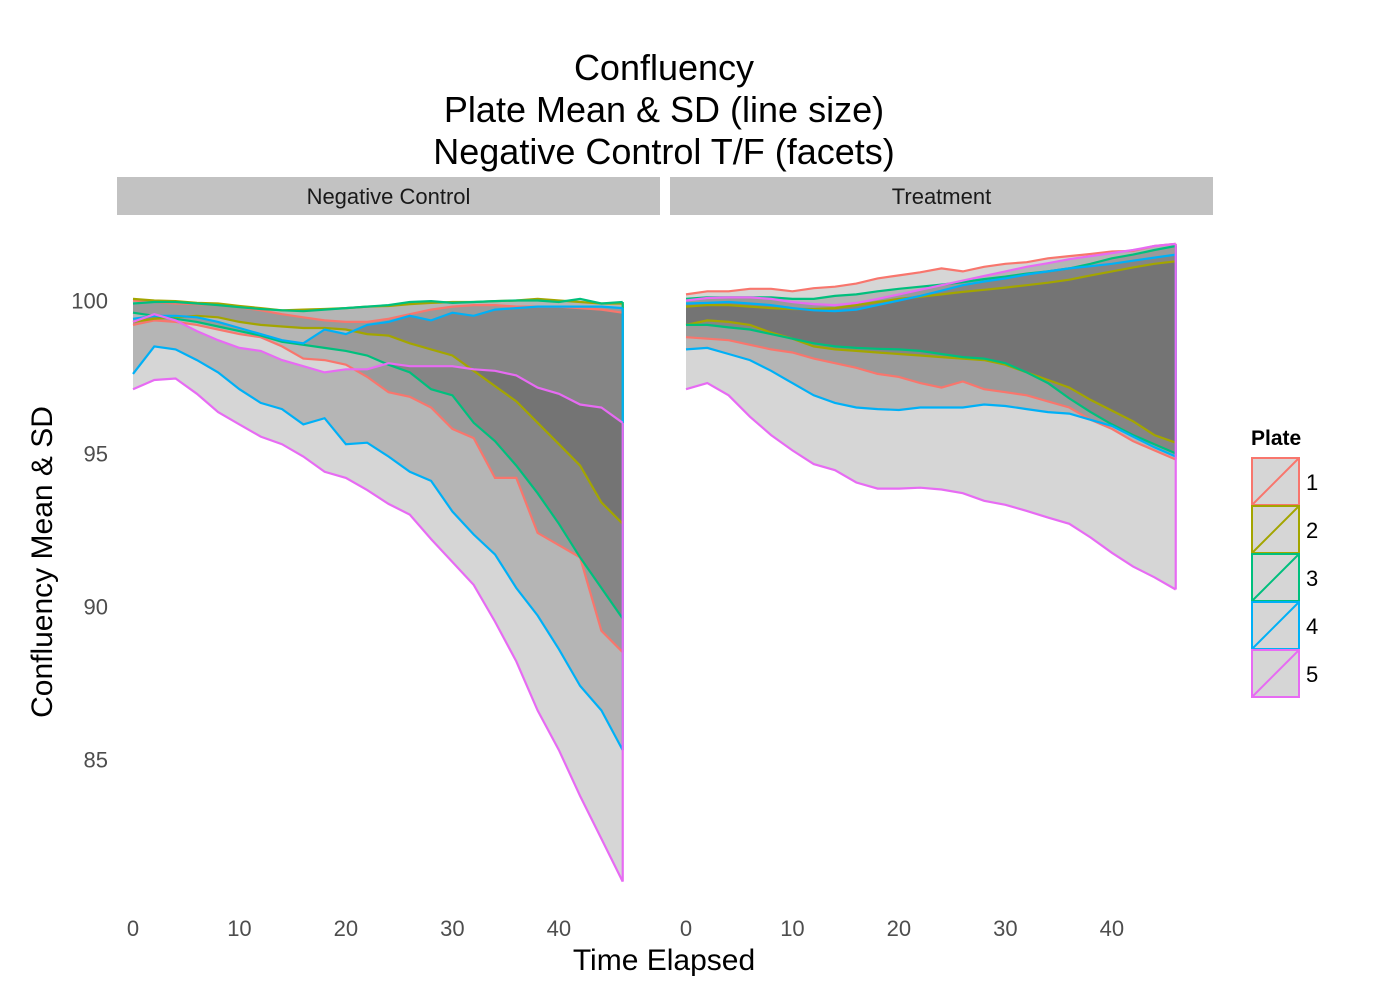 The width and height of the screenshot is (1400, 1000). I want to click on title-line-2: Plate Mean & SD (line size), so click(664, 109).